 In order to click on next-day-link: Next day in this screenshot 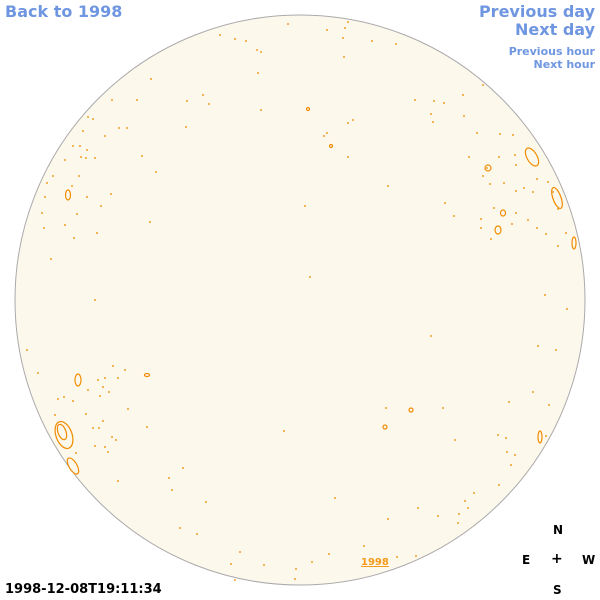, I will do `click(555, 29)`.